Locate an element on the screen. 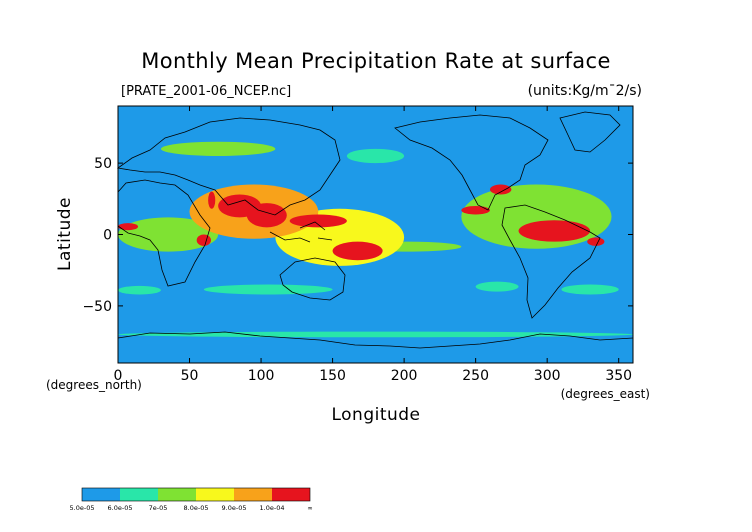 The image size is (752, 532). y-tick-label: −50 is located at coordinates (97, 307).